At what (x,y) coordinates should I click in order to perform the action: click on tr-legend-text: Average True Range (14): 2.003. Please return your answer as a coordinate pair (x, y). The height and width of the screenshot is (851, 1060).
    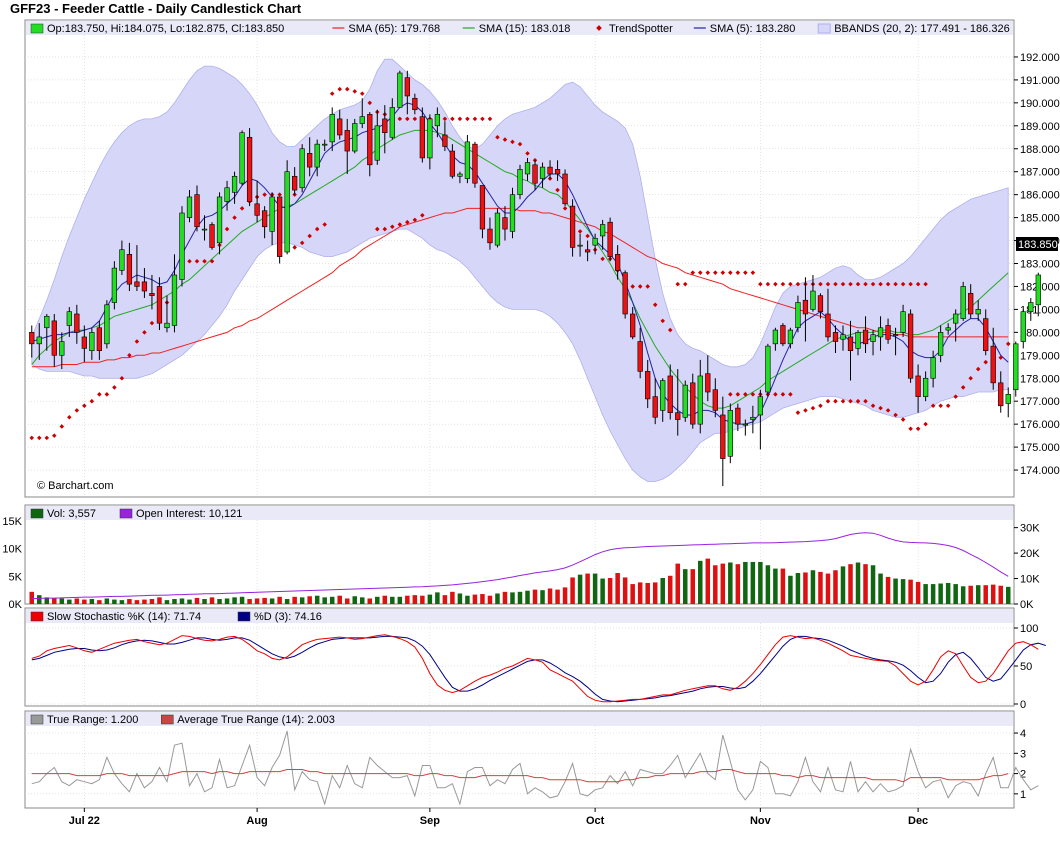
    Looking at the image, I should click on (256, 720).